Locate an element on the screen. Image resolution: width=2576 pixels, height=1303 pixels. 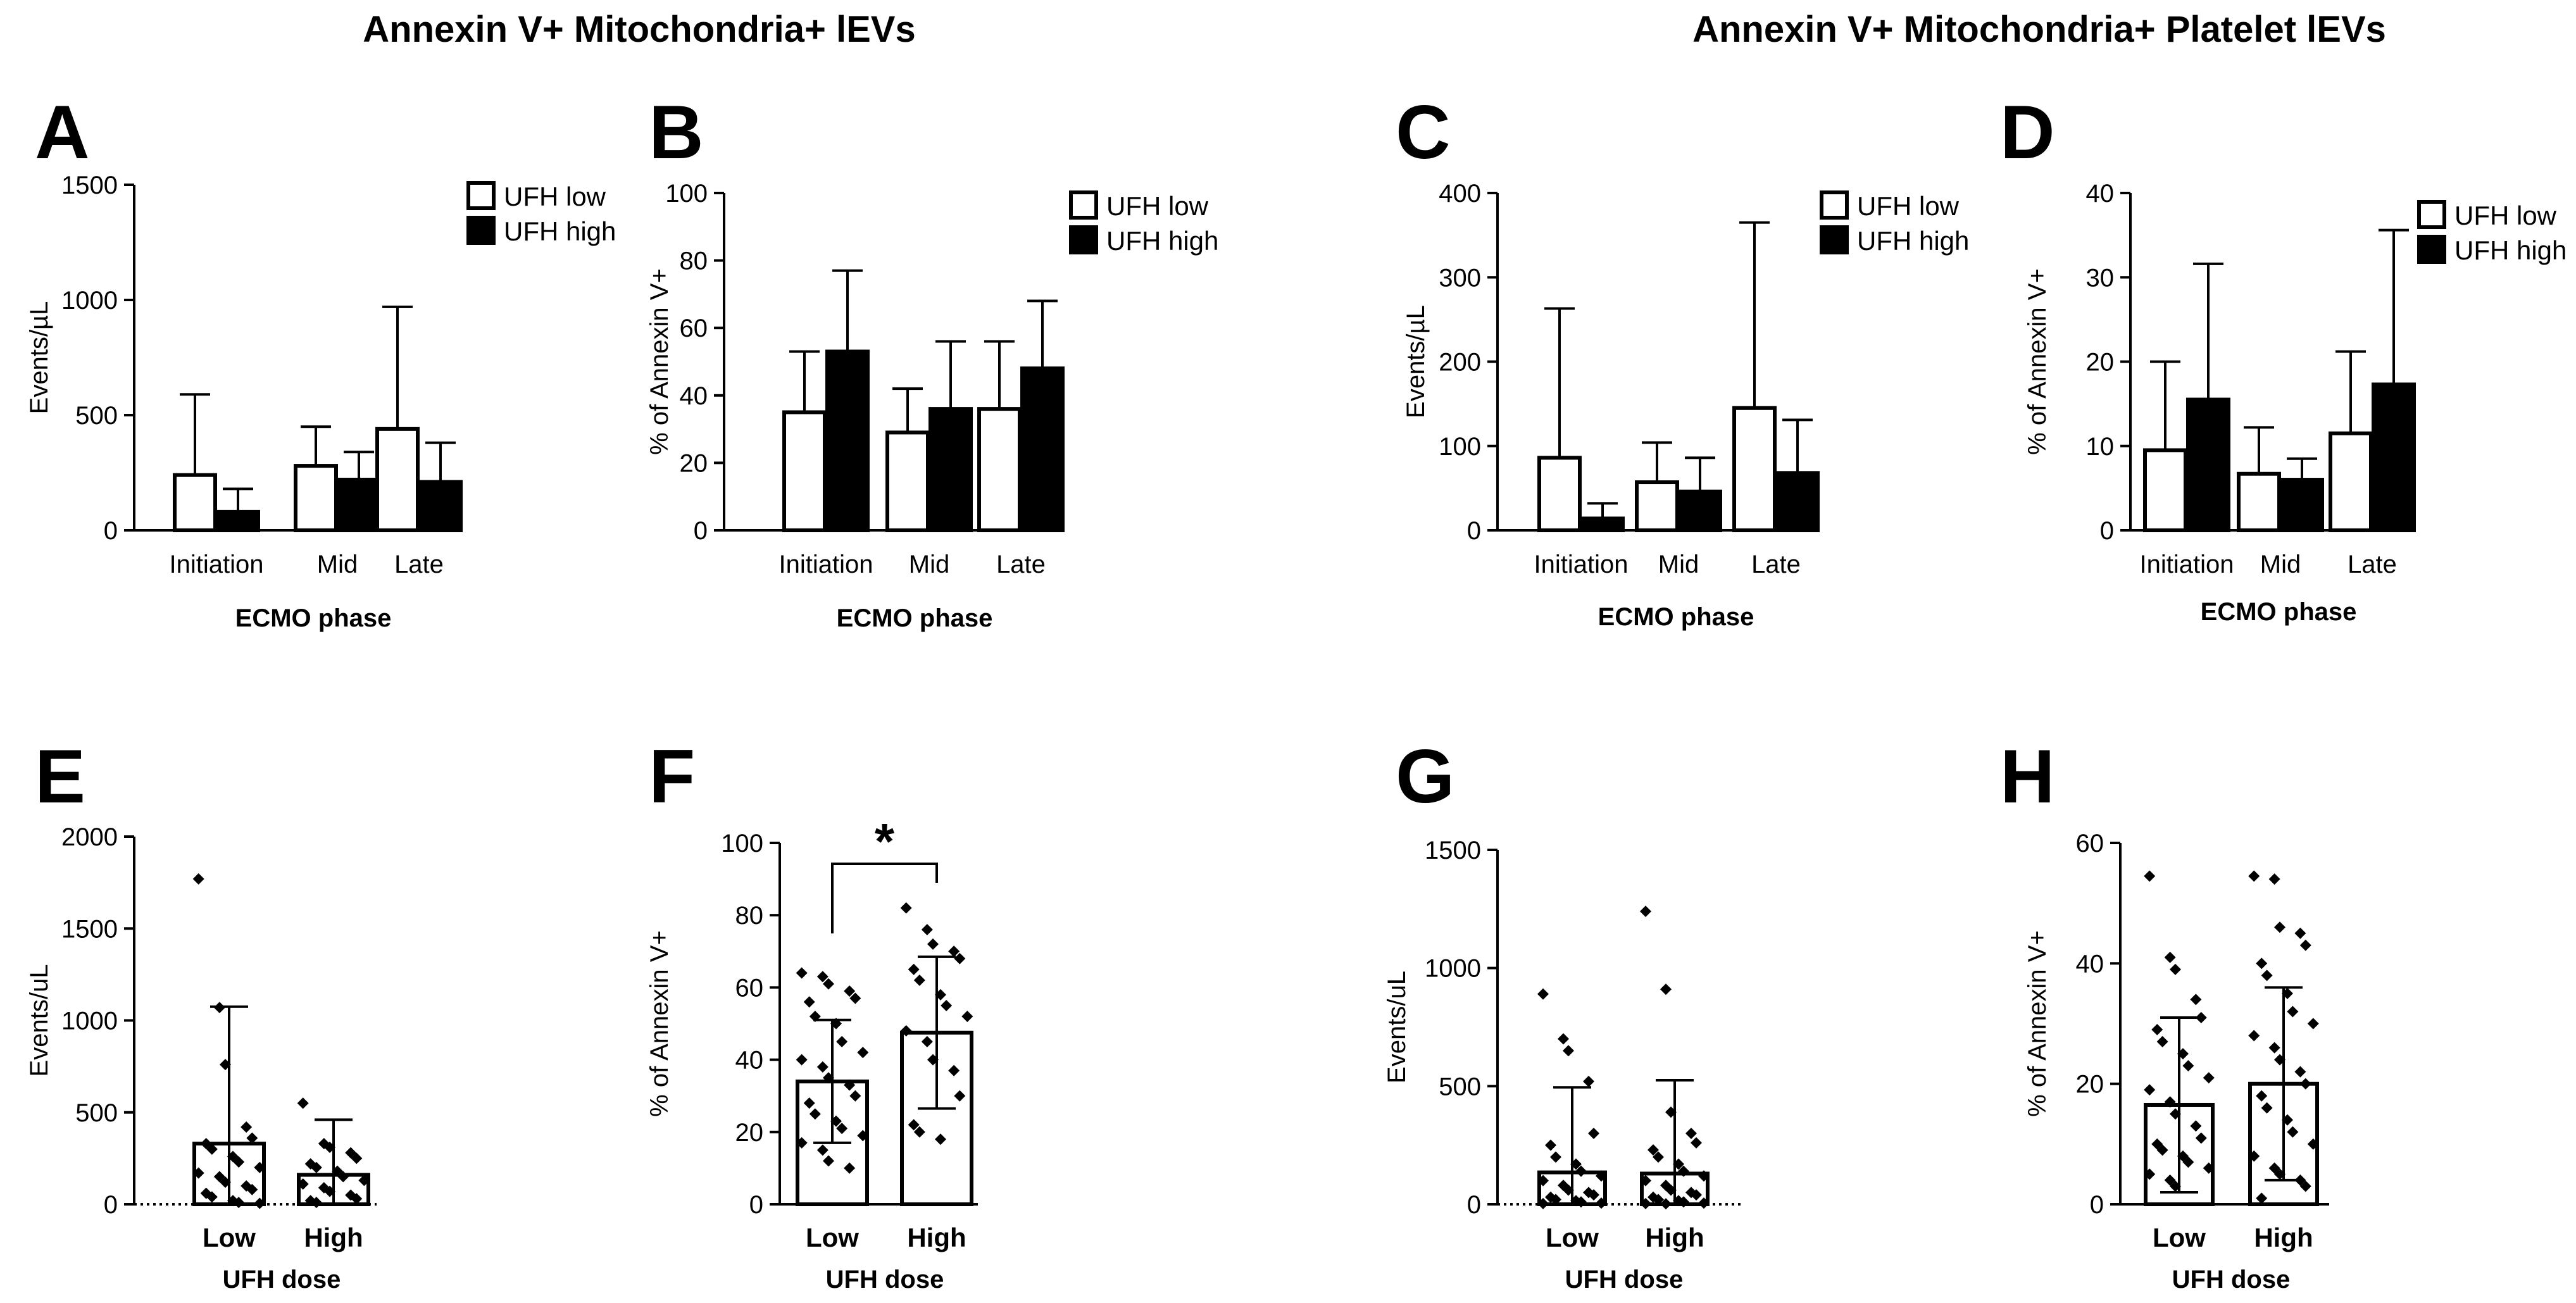
x-tick-label-c: Mid is located at coordinates (1679, 564).